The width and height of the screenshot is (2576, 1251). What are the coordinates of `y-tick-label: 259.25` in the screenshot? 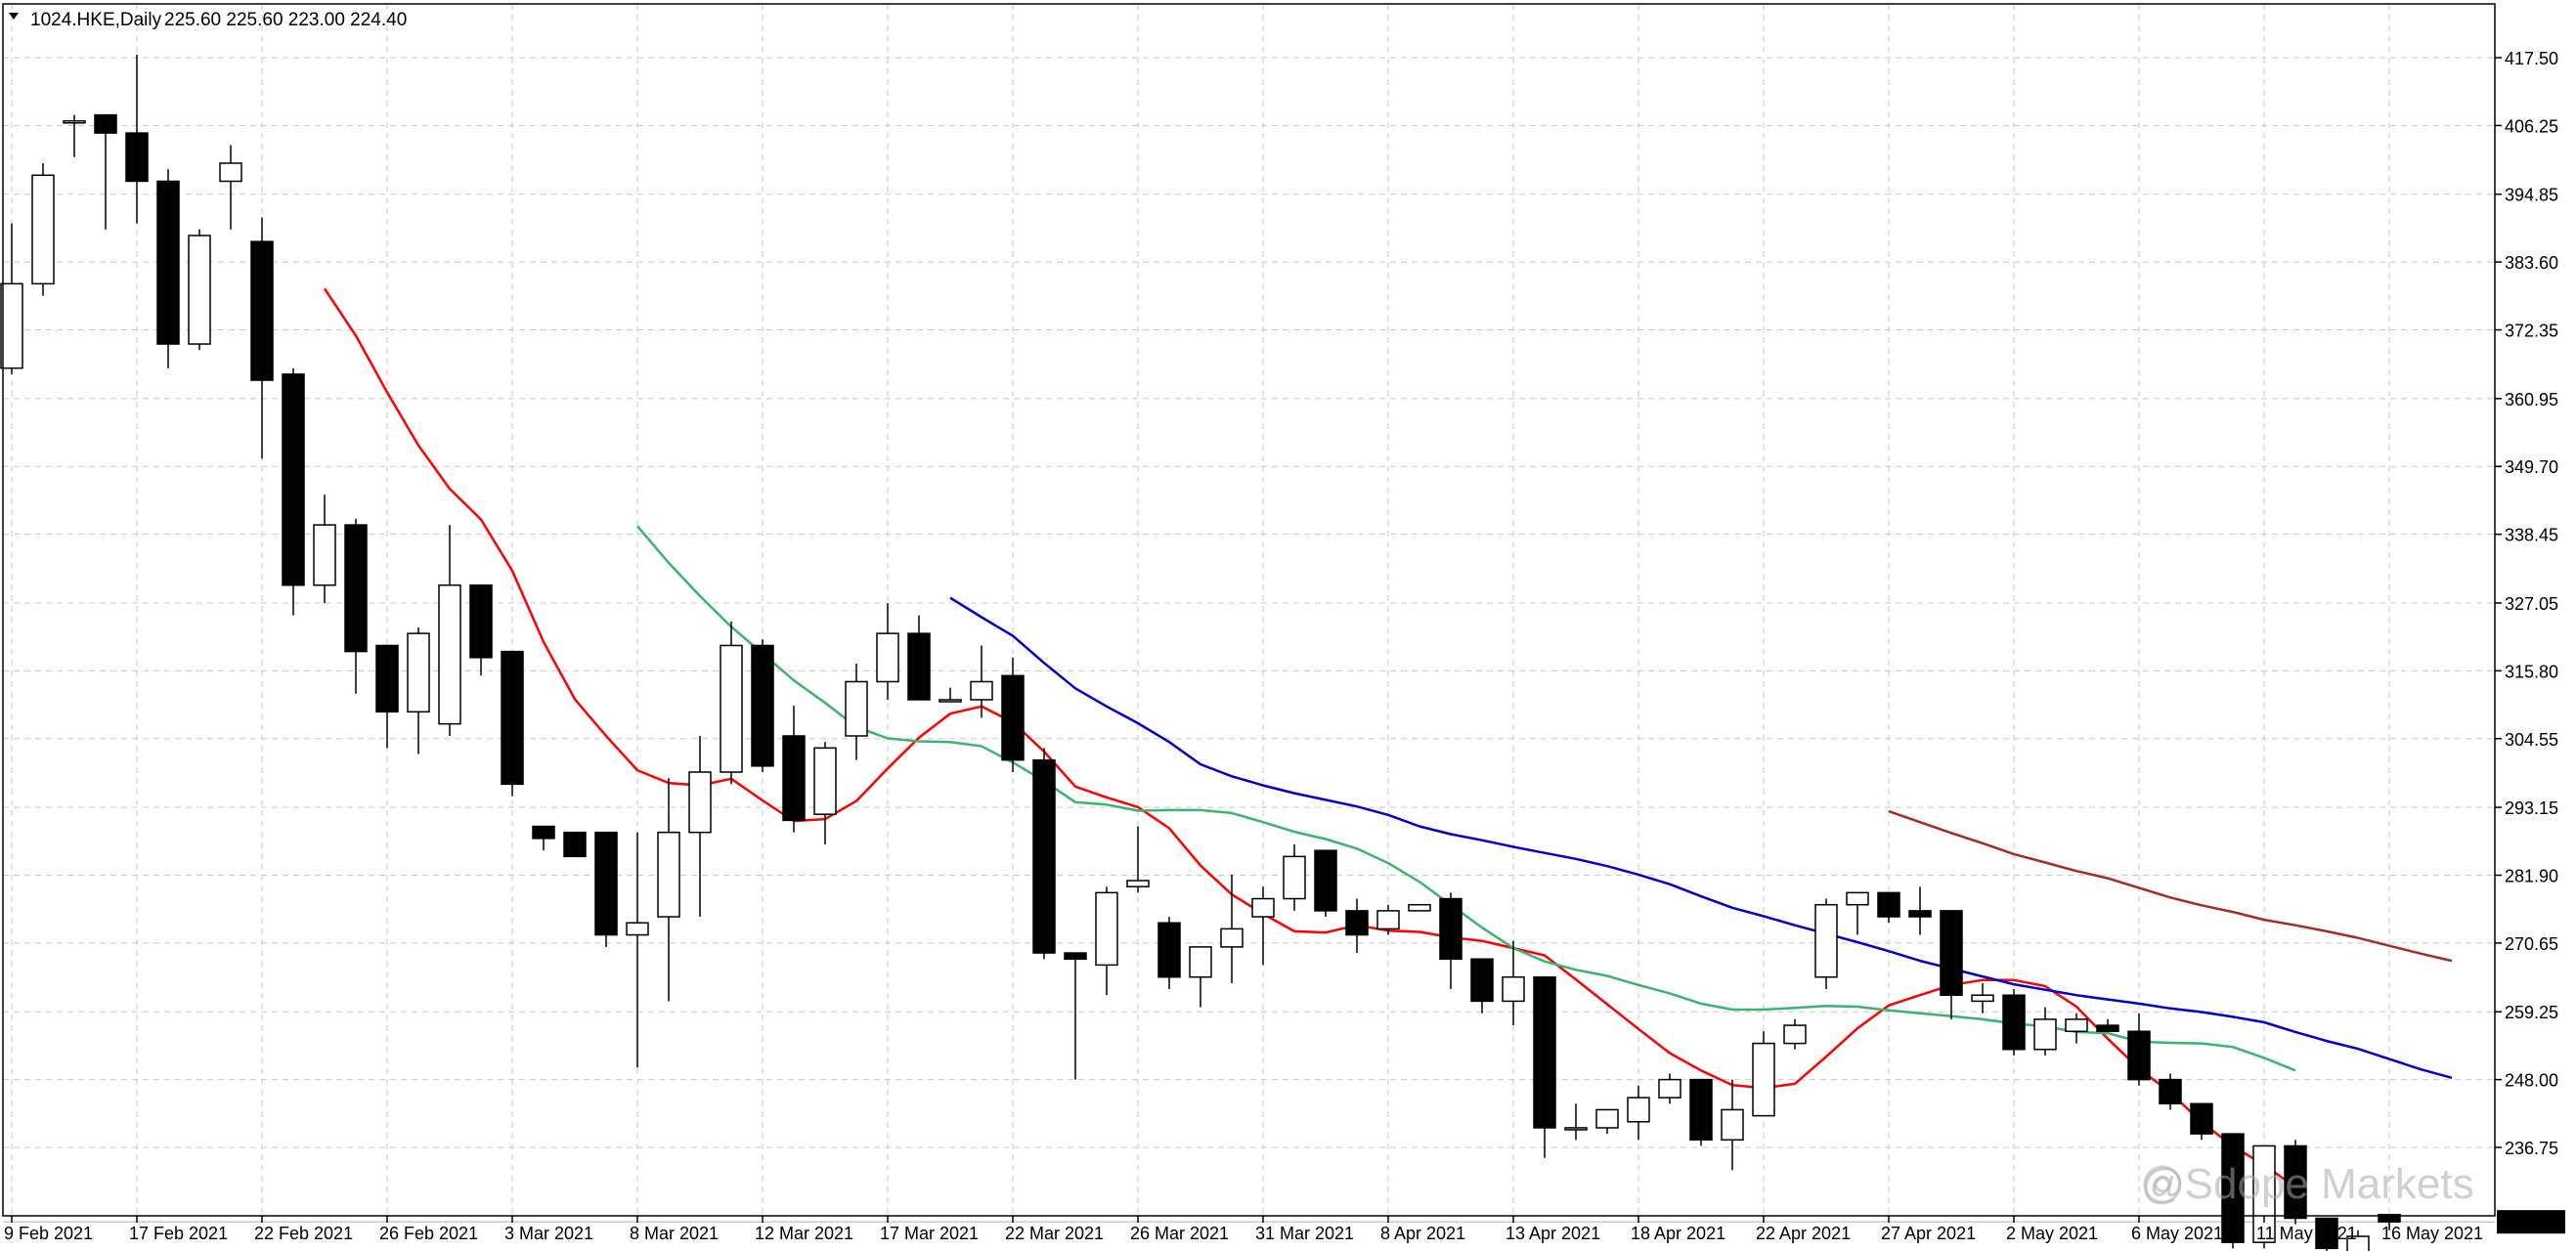 It's located at (2531, 1012).